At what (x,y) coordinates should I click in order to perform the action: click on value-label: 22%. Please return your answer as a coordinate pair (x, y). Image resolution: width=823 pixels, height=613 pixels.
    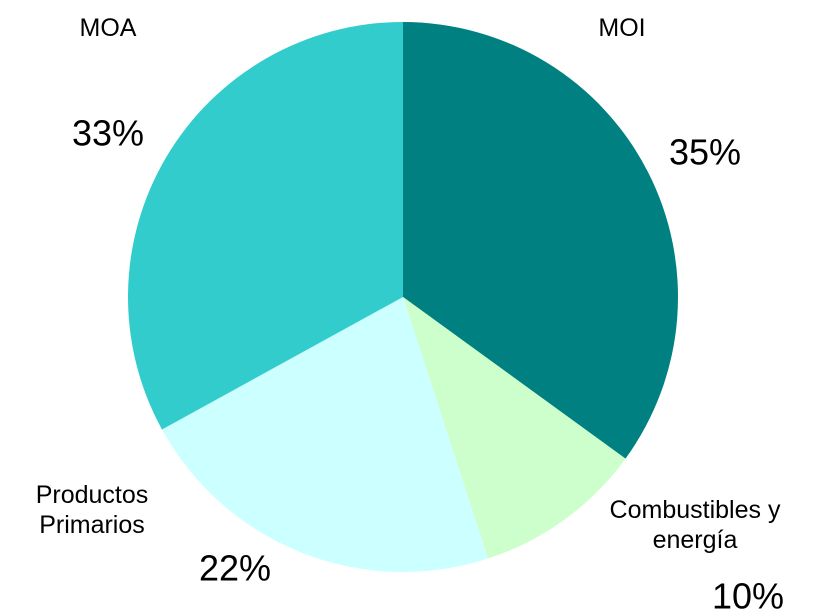
    Looking at the image, I should click on (235, 568).